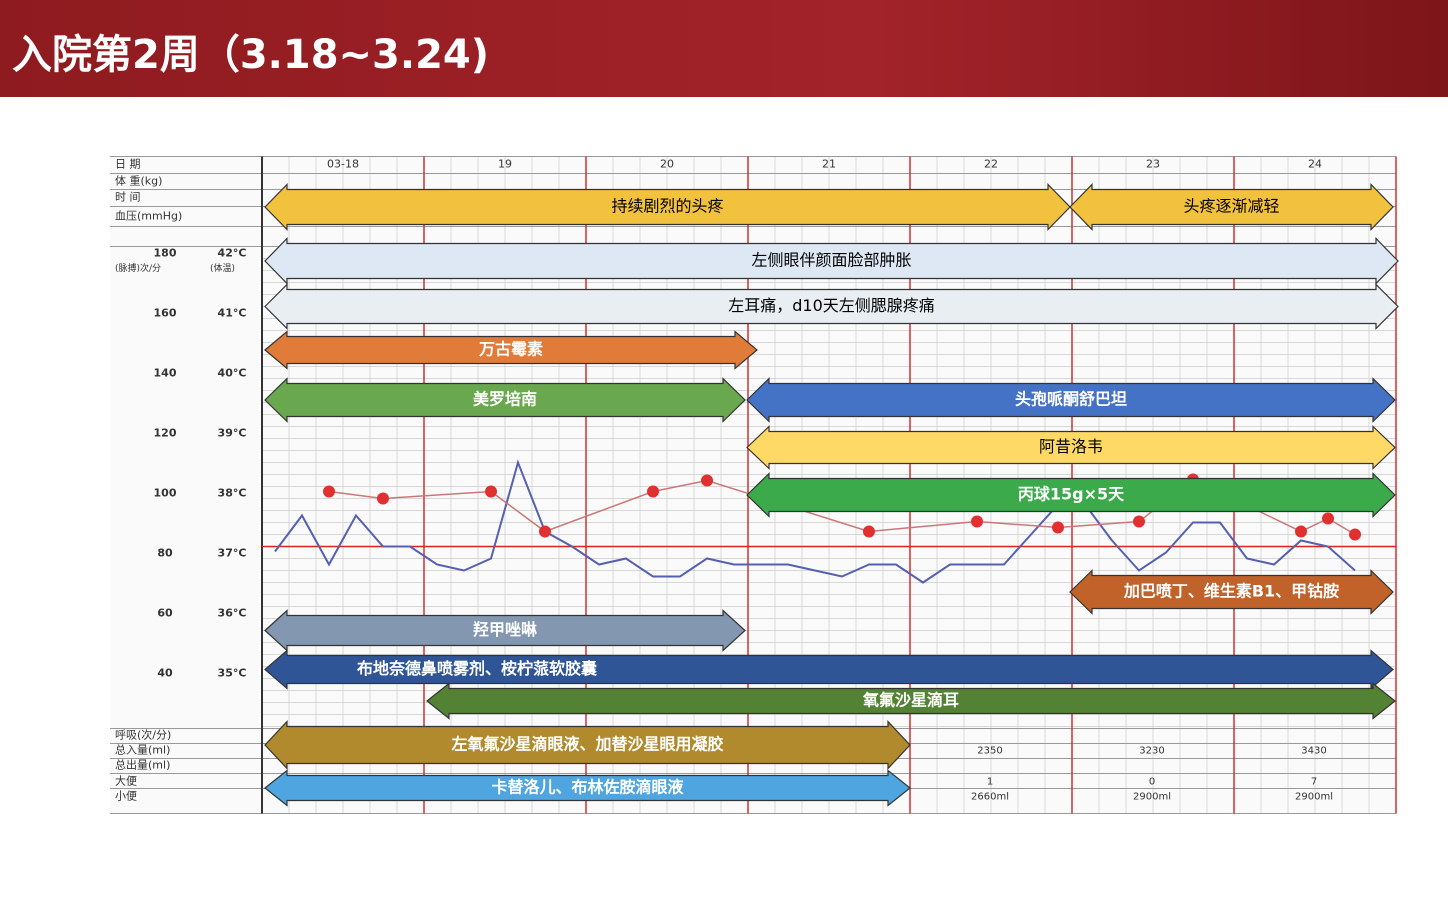 This screenshot has width=1448, height=912. I want to click on arrow-label: 左侧眼伴颜面脸部肿胀, so click(831, 260).